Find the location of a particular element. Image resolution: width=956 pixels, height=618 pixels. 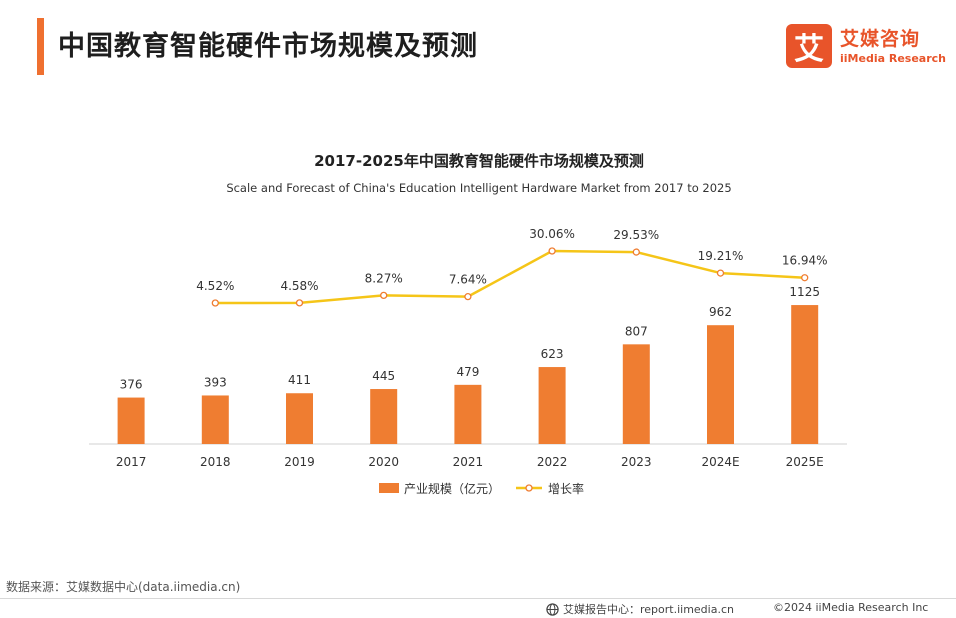

page-title: 中国教育智能硬件市场规模及预测 is located at coordinates (268, 46).